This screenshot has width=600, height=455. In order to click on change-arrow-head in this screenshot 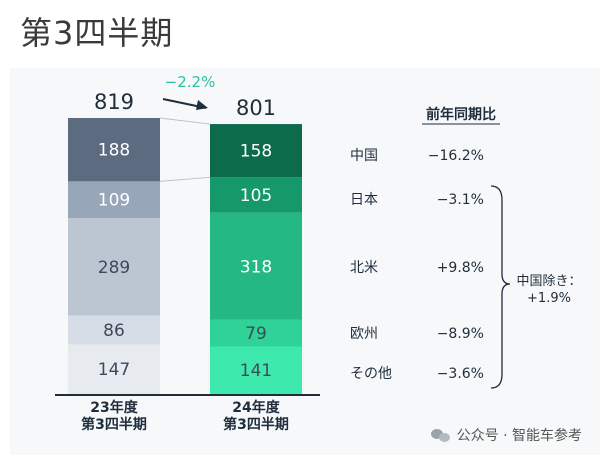, I will do `click(202, 105)`.